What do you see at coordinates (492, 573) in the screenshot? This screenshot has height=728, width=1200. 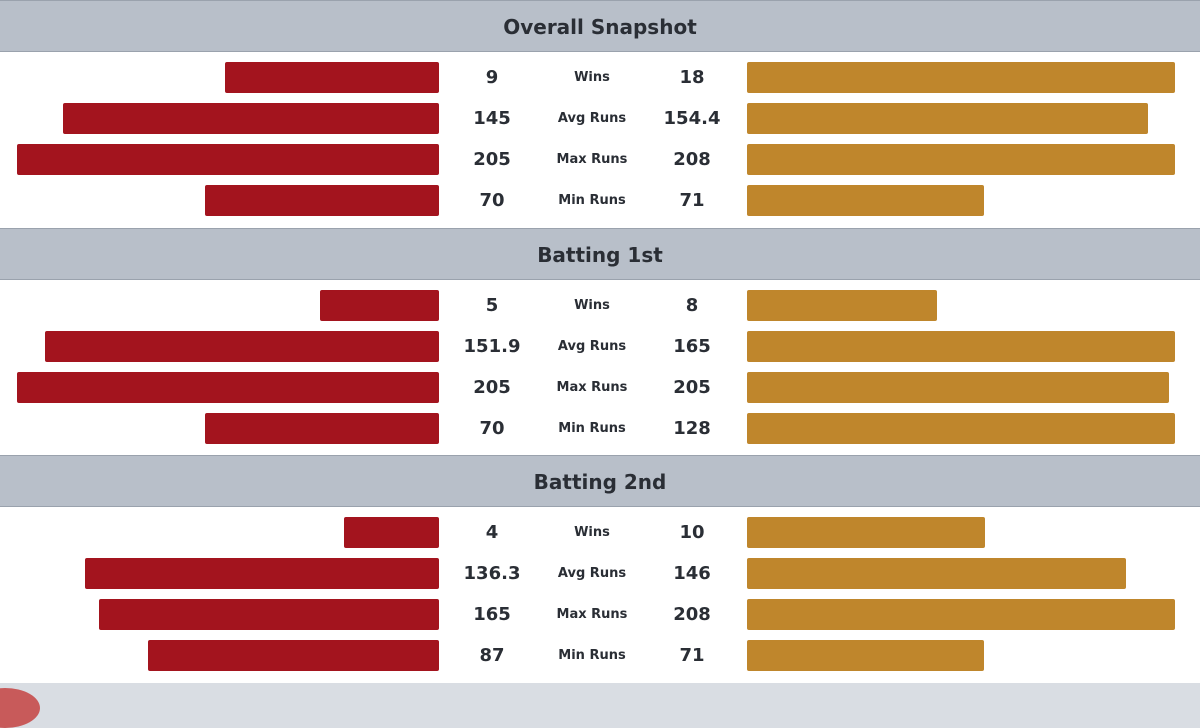 I see `left-team-value: 136.3` at bounding box center [492, 573].